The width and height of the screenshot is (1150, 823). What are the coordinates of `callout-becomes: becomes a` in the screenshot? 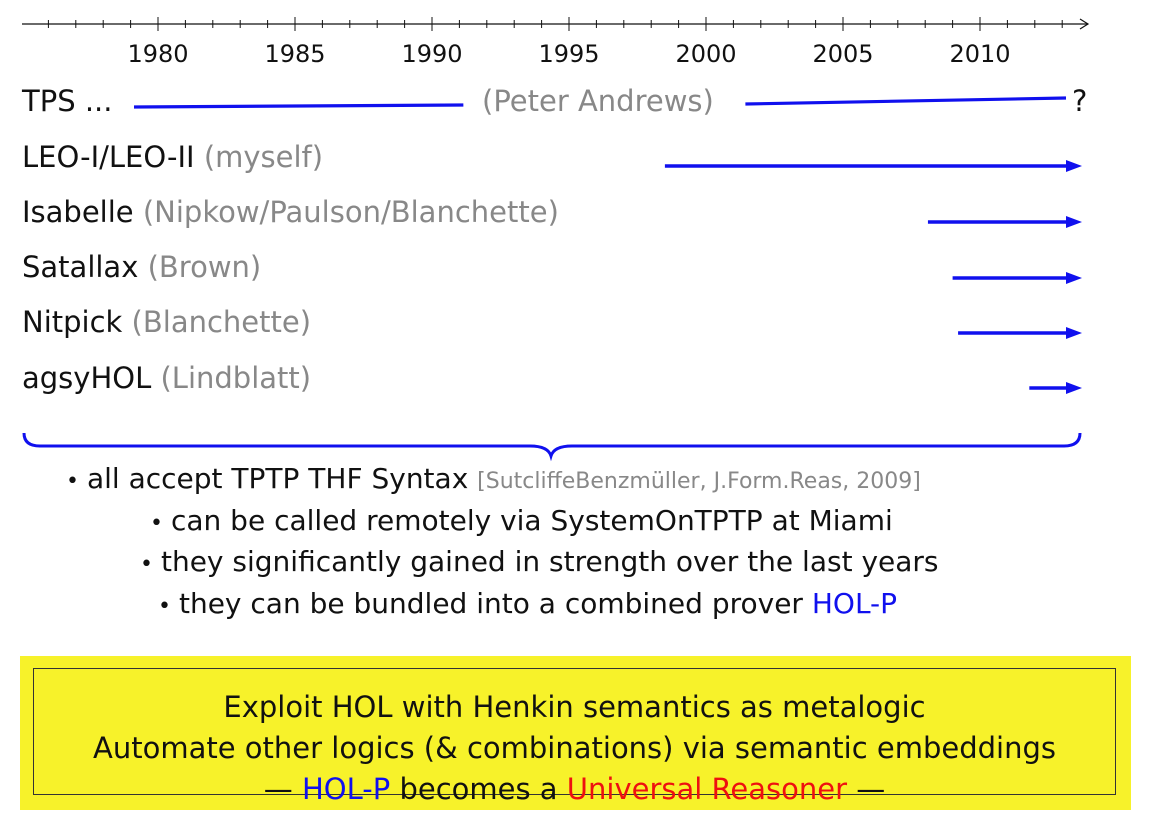 It's located at (478, 789).